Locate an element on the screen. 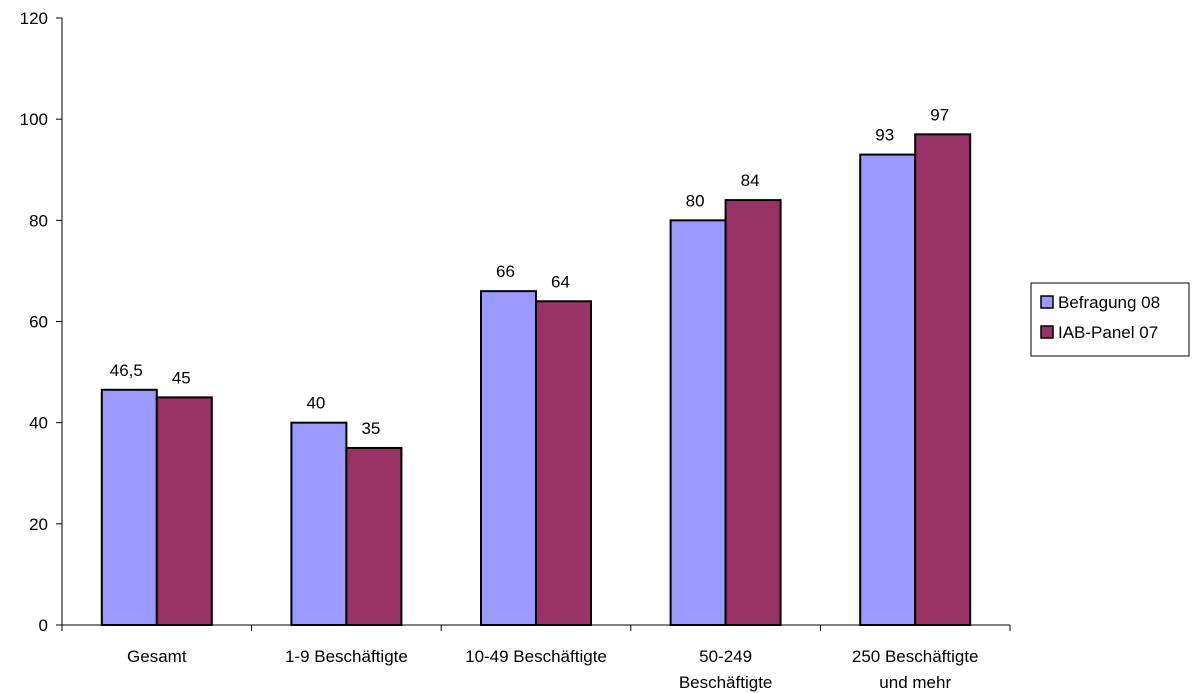  legend-label: Befragung 08 is located at coordinates (1109, 302).